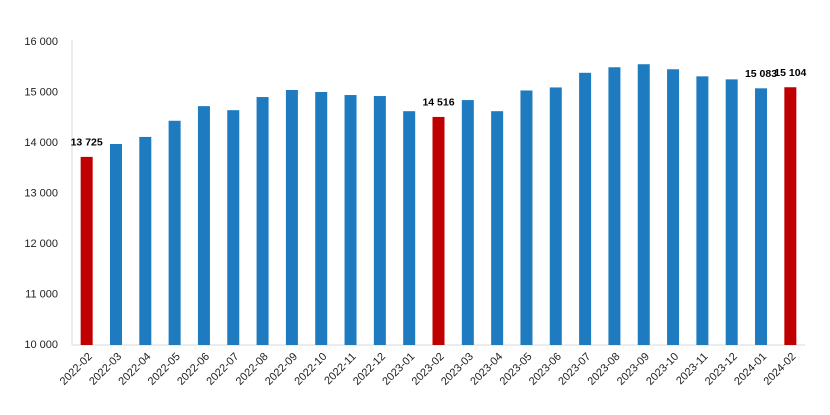 The image size is (830, 415). I want to click on x-tick-label: 2023-10, so click(662, 369).